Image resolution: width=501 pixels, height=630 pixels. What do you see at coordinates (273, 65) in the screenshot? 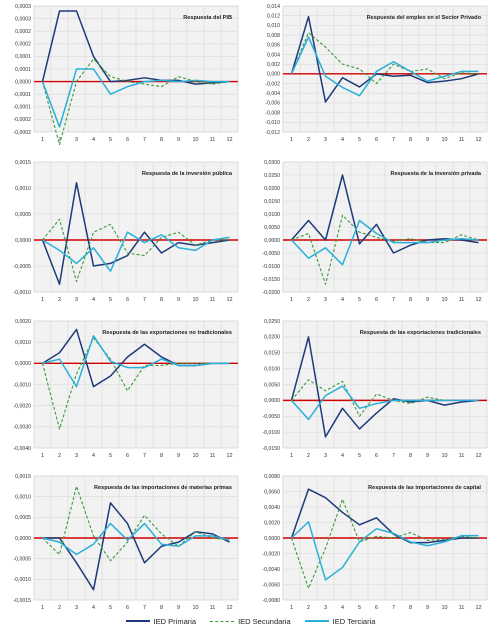
I see `y-tick-label: 0,002` at bounding box center [273, 65].